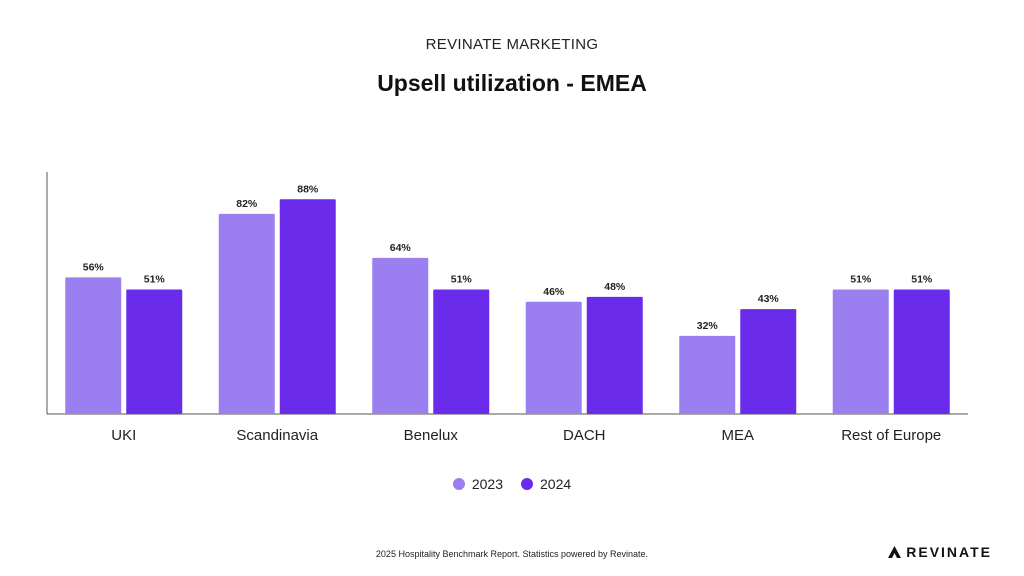 The image size is (1024, 576). What do you see at coordinates (512, 83) in the screenshot?
I see `chart-title: Upsell utilization - EMEA` at bounding box center [512, 83].